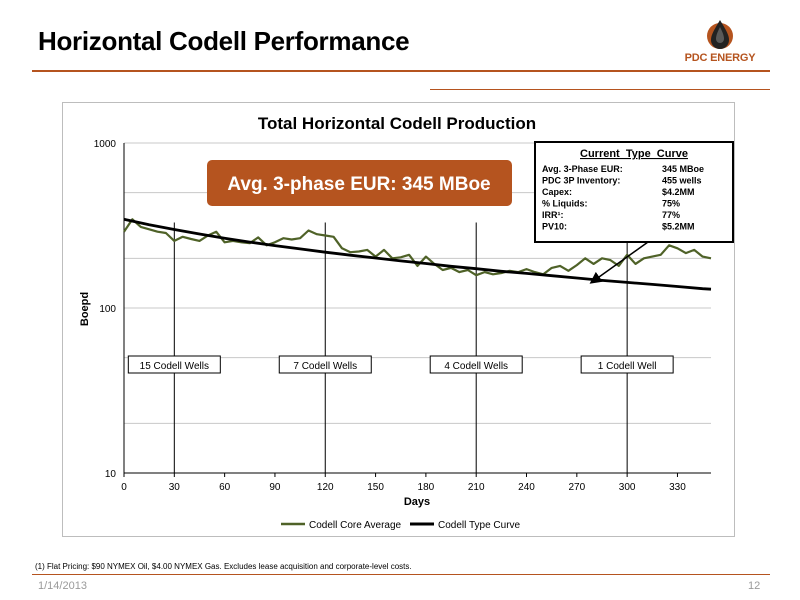 The height and width of the screenshot is (600, 800). What do you see at coordinates (720, 58) in the screenshot?
I see `logo-wordmark: PDC ENERGY` at bounding box center [720, 58].